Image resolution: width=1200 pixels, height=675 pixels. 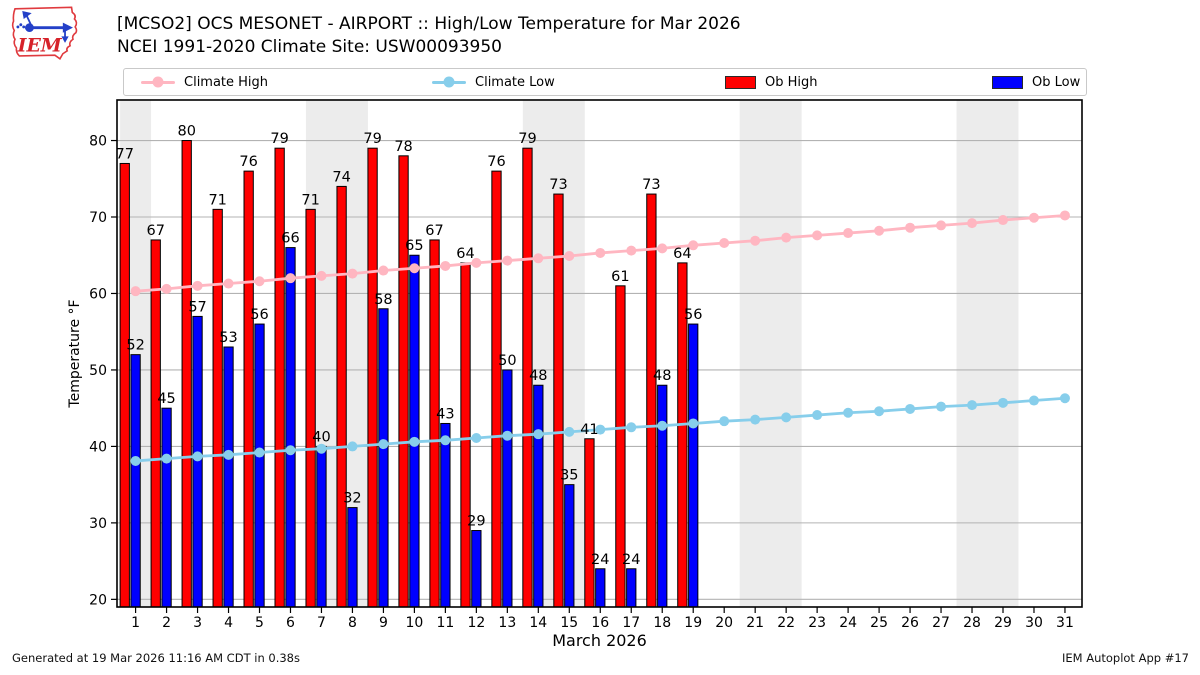 What do you see at coordinates (98, 142) in the screenshot?
I see `y-tick-label: 80` at bounding box center [98, 142].